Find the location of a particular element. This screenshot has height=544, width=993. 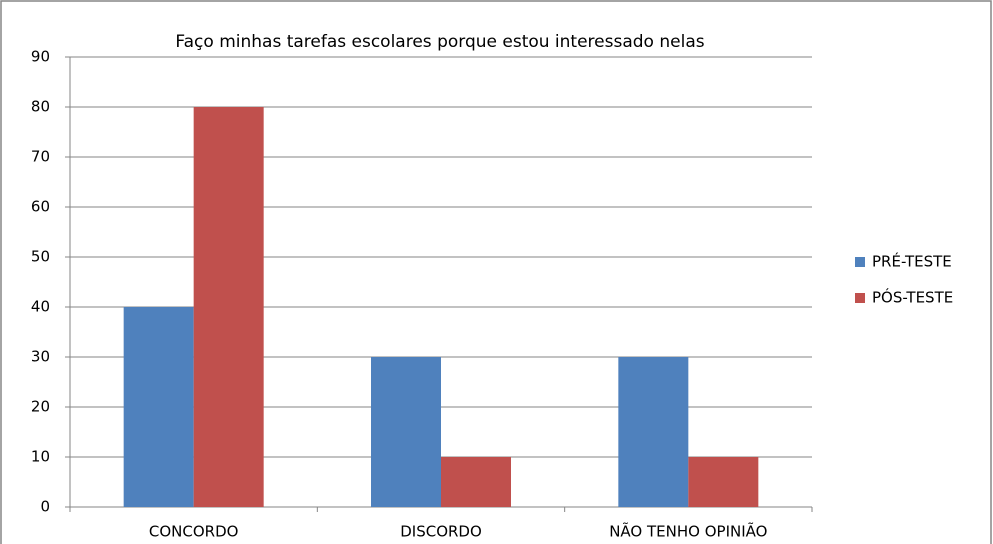

y-tick-label: 50 is located at coordinates (40, 257).